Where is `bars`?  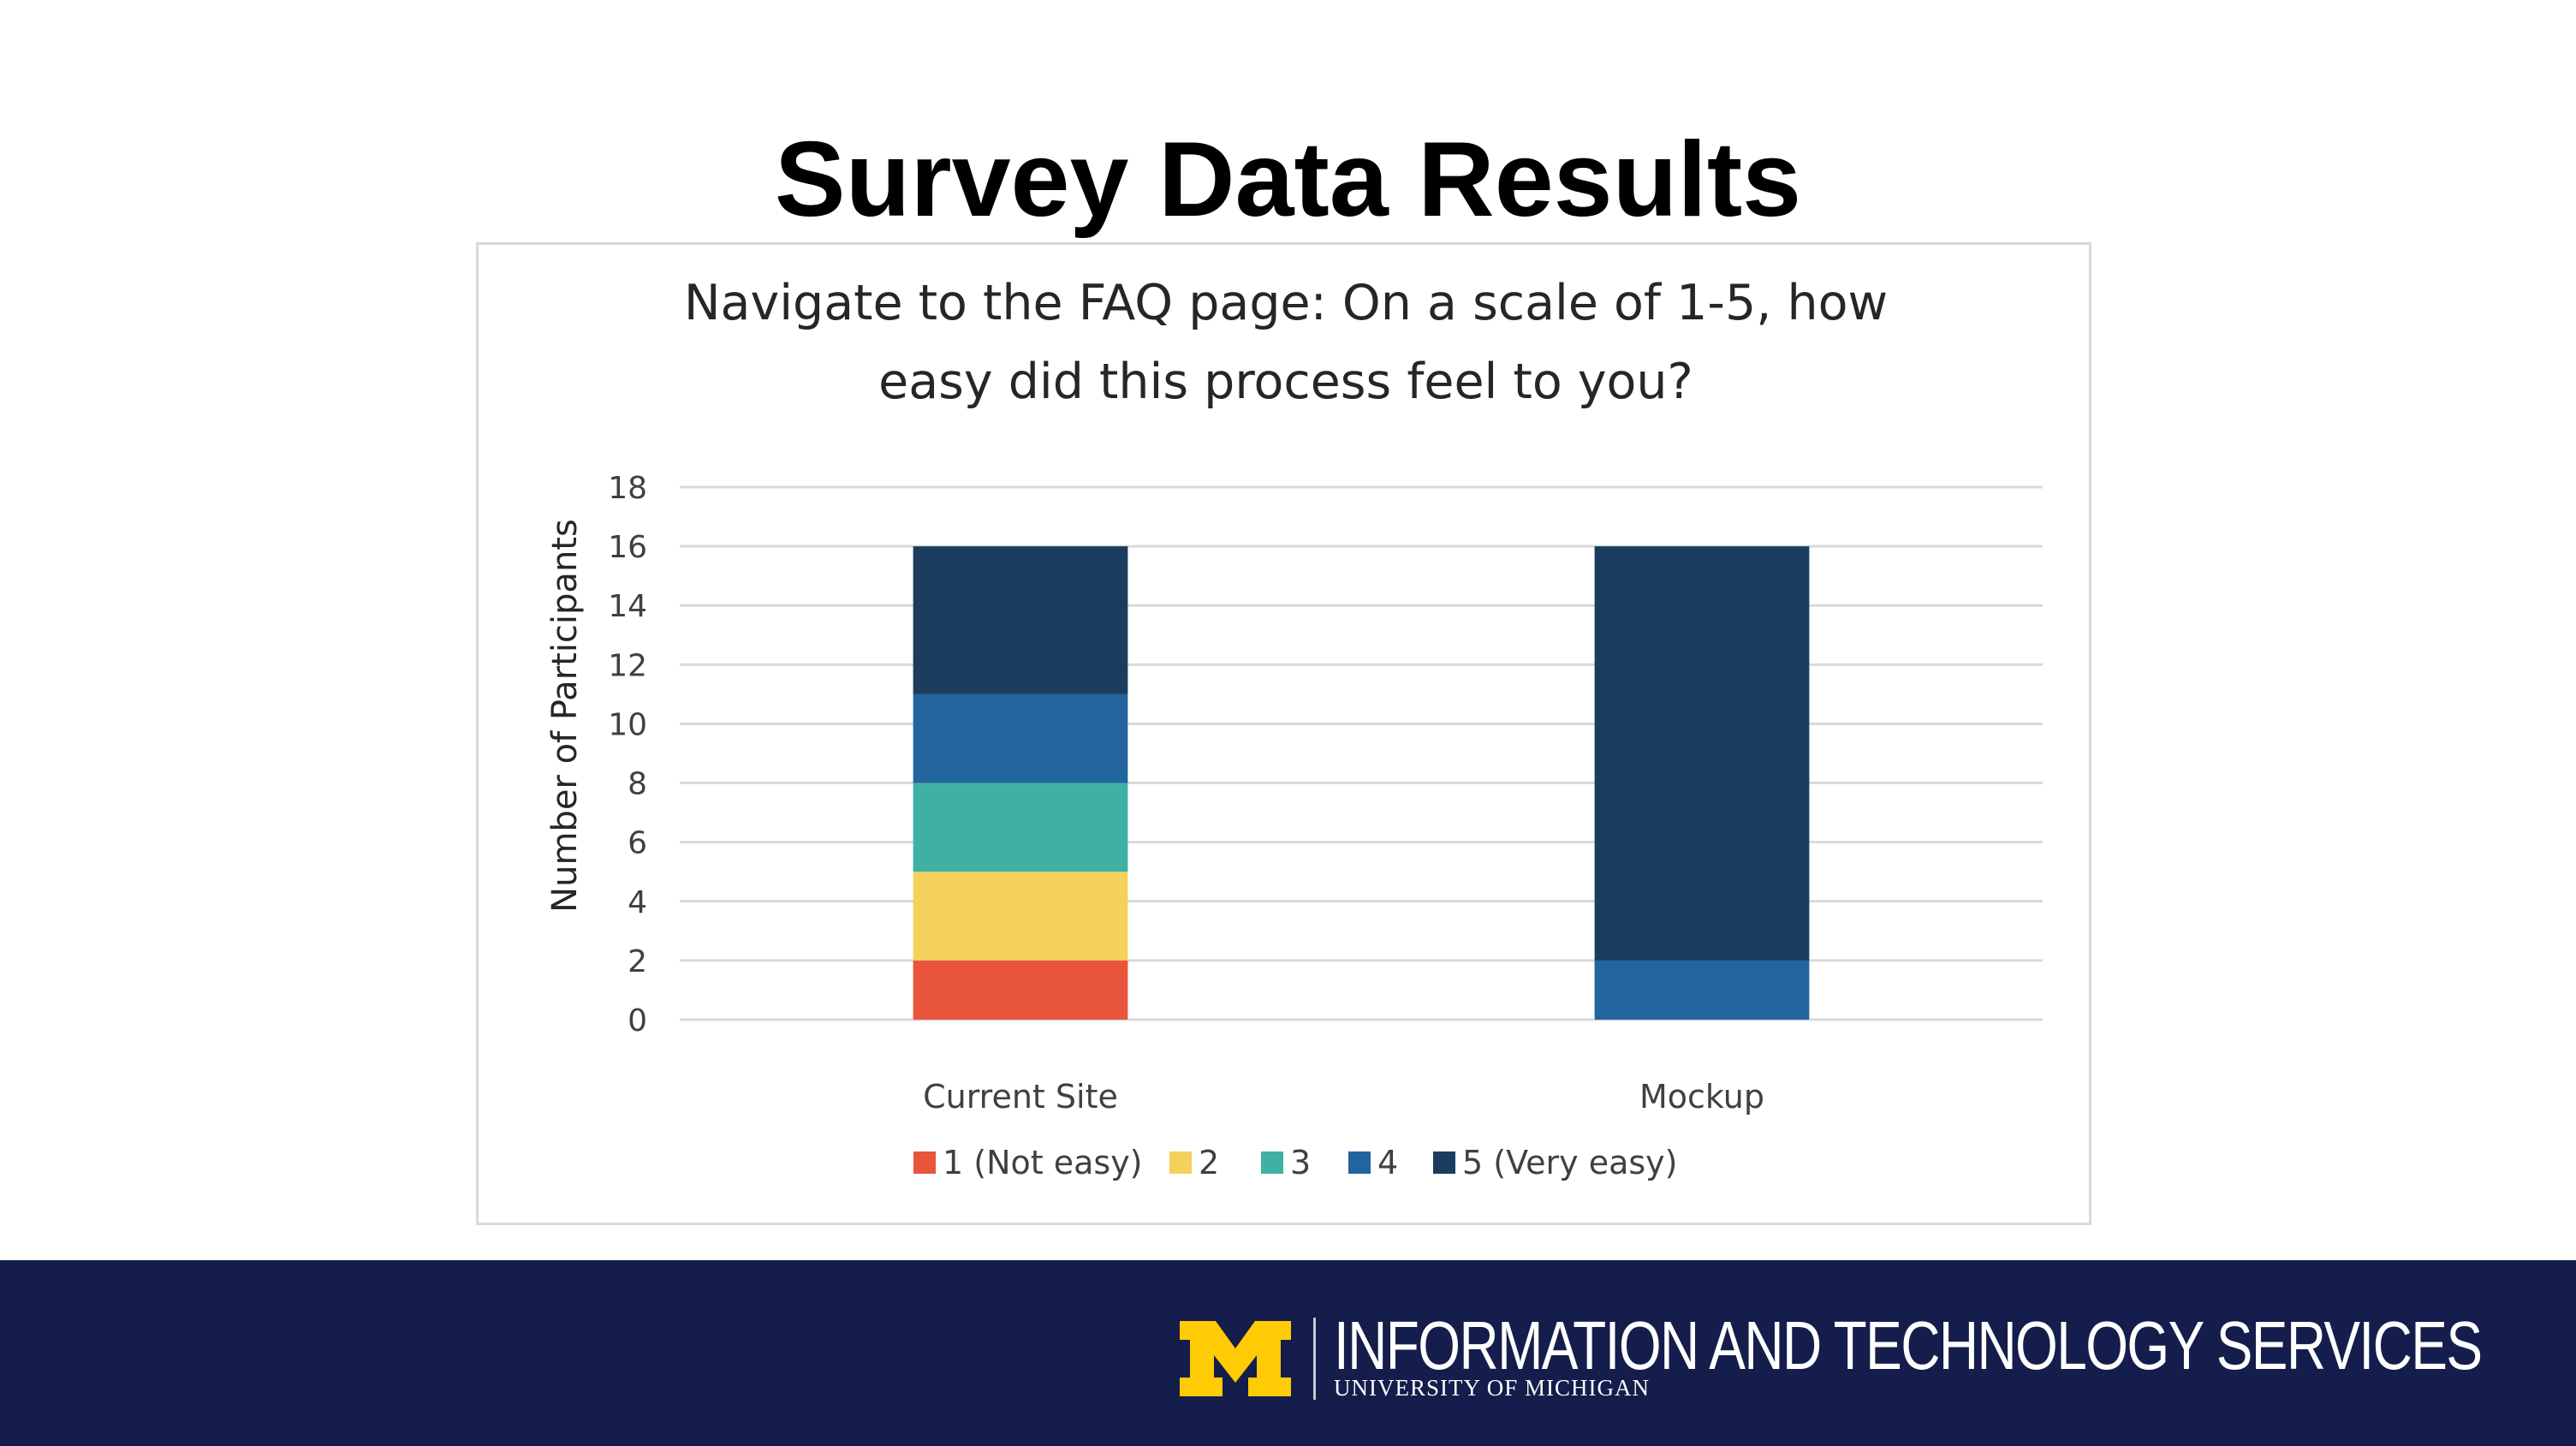 bars is located at coordinates (1361, 783).